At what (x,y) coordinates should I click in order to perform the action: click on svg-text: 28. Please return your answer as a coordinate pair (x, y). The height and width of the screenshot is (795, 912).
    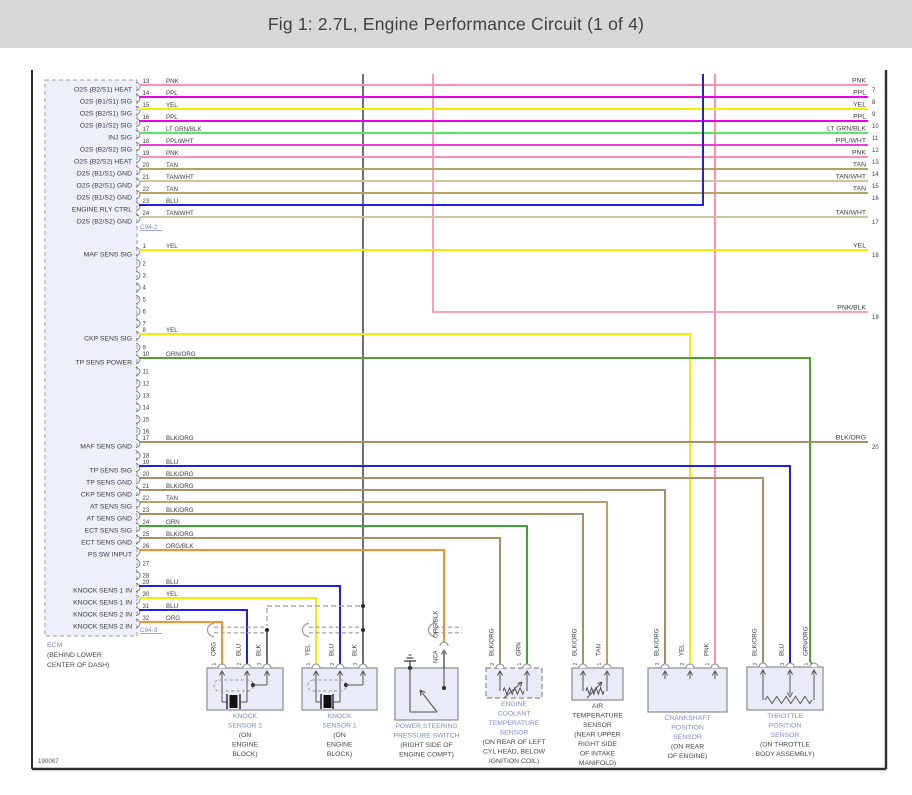
    Looking at the image, I should click on (146, 577).